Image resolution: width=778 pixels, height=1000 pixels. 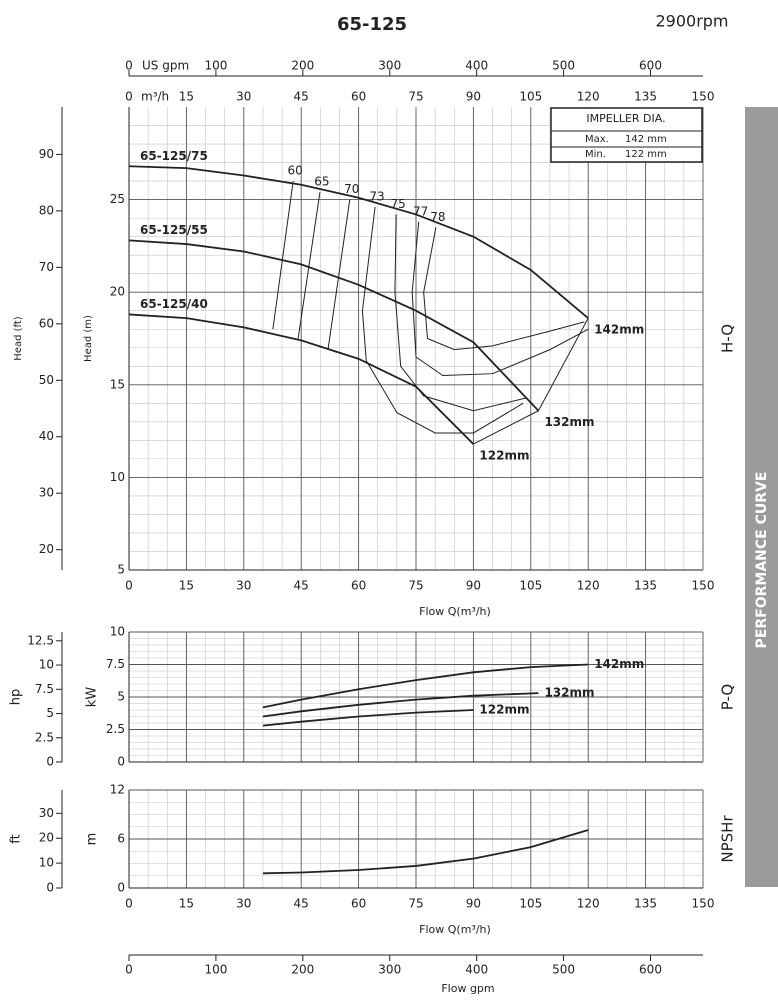 What do you see at coordinates (186, 97) in the screenshot?
I see `x-top-tick-label: 15` at bounding box center [186, 97].